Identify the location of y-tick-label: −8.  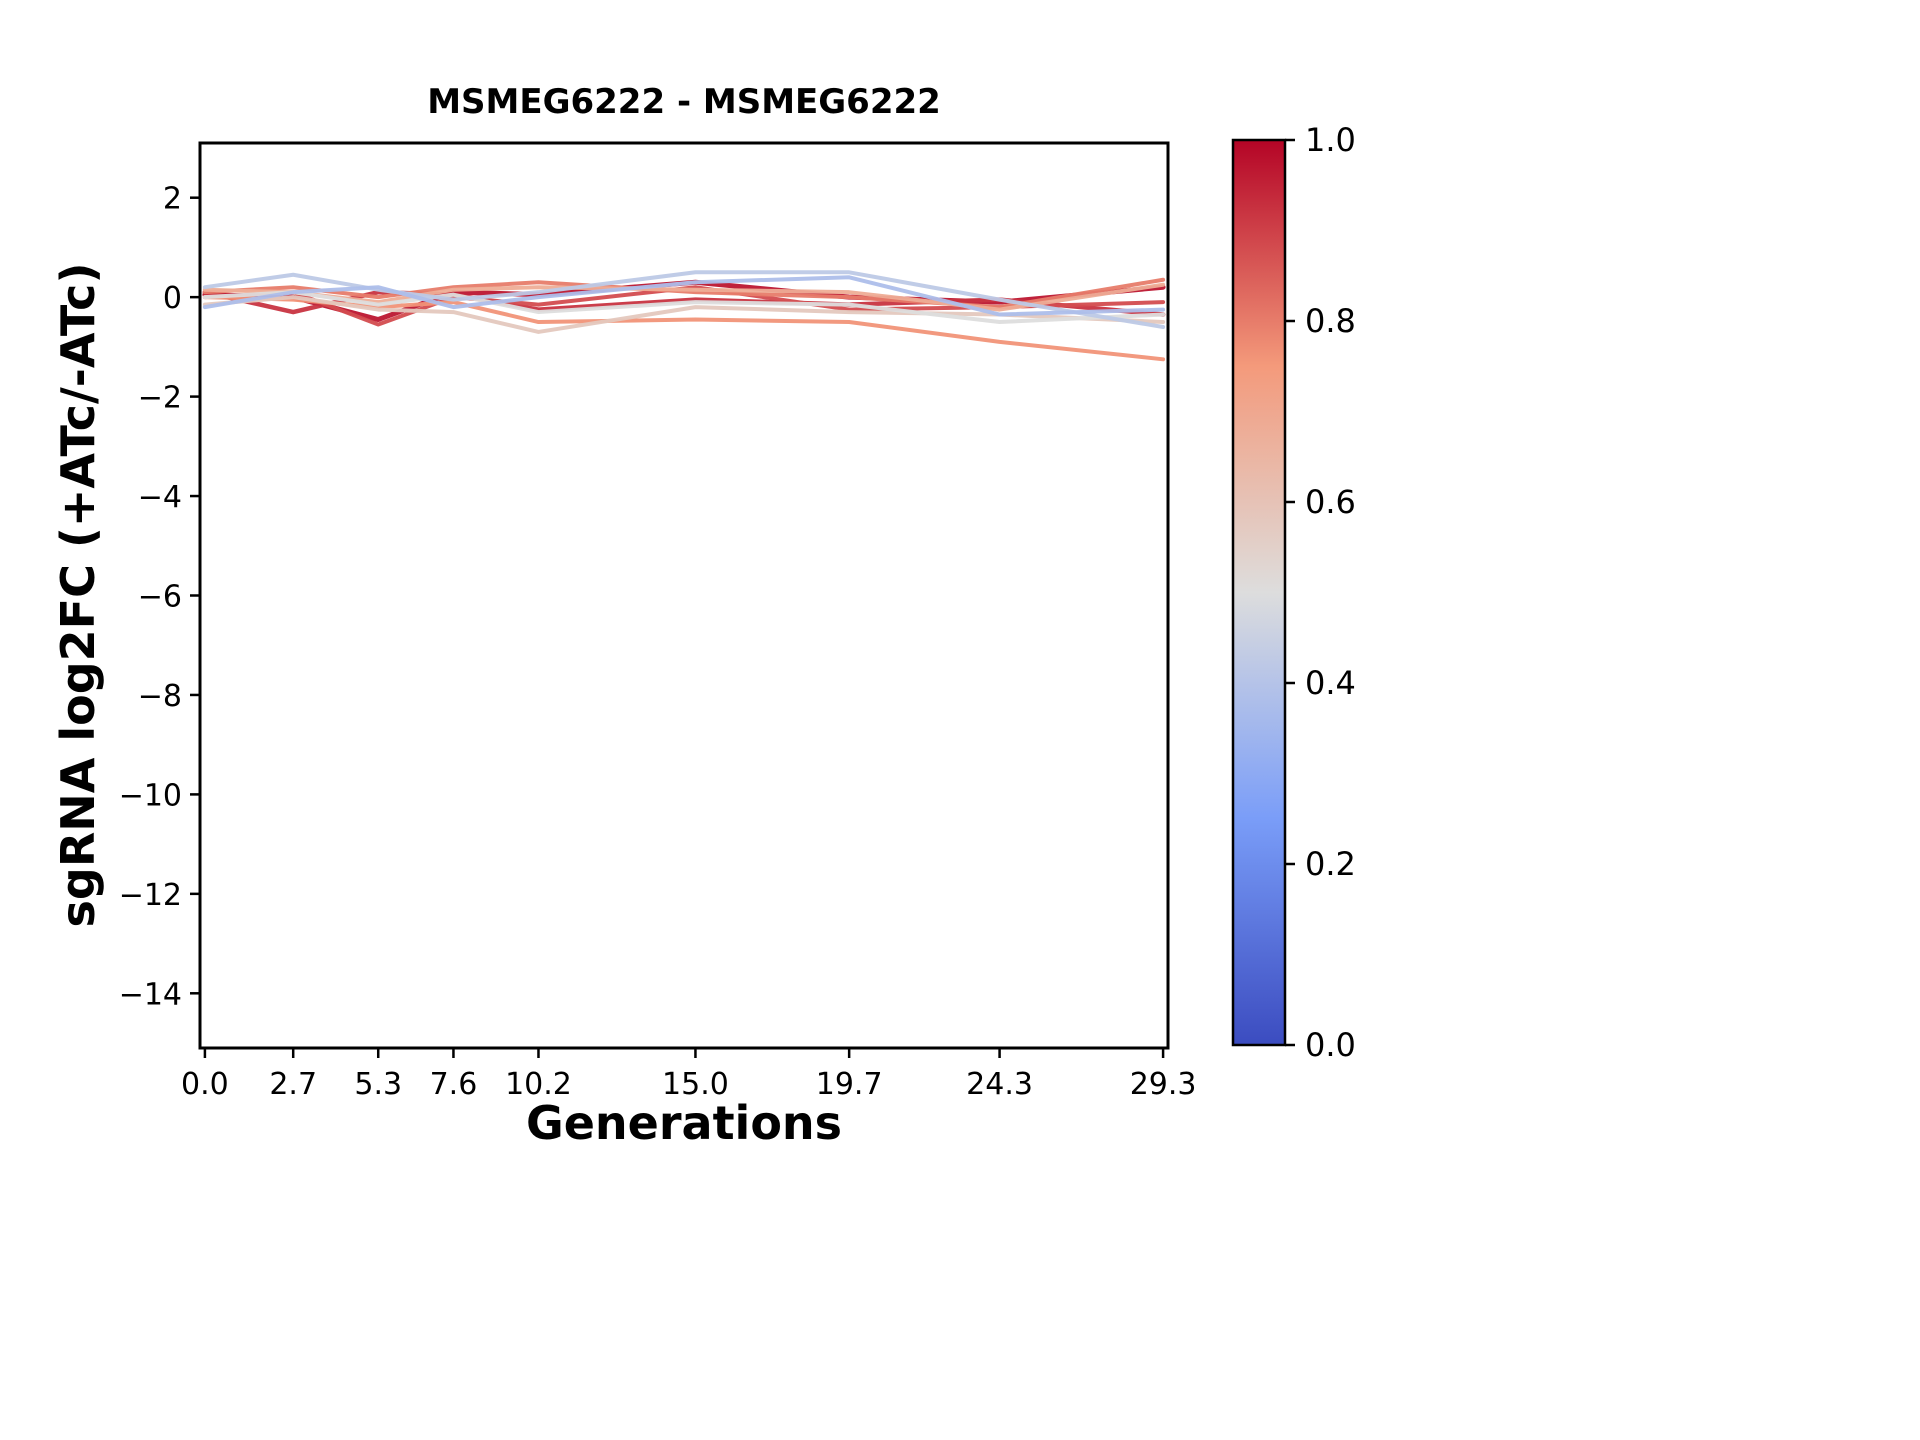
(160, 696).